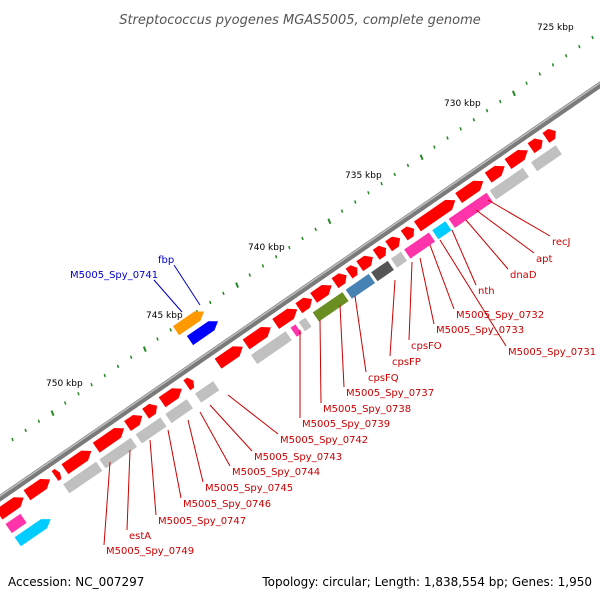  Describe the element at coordinates (552, 352) in the screenshot. I see `gene-label: M5005_Spy_0731` at that location.